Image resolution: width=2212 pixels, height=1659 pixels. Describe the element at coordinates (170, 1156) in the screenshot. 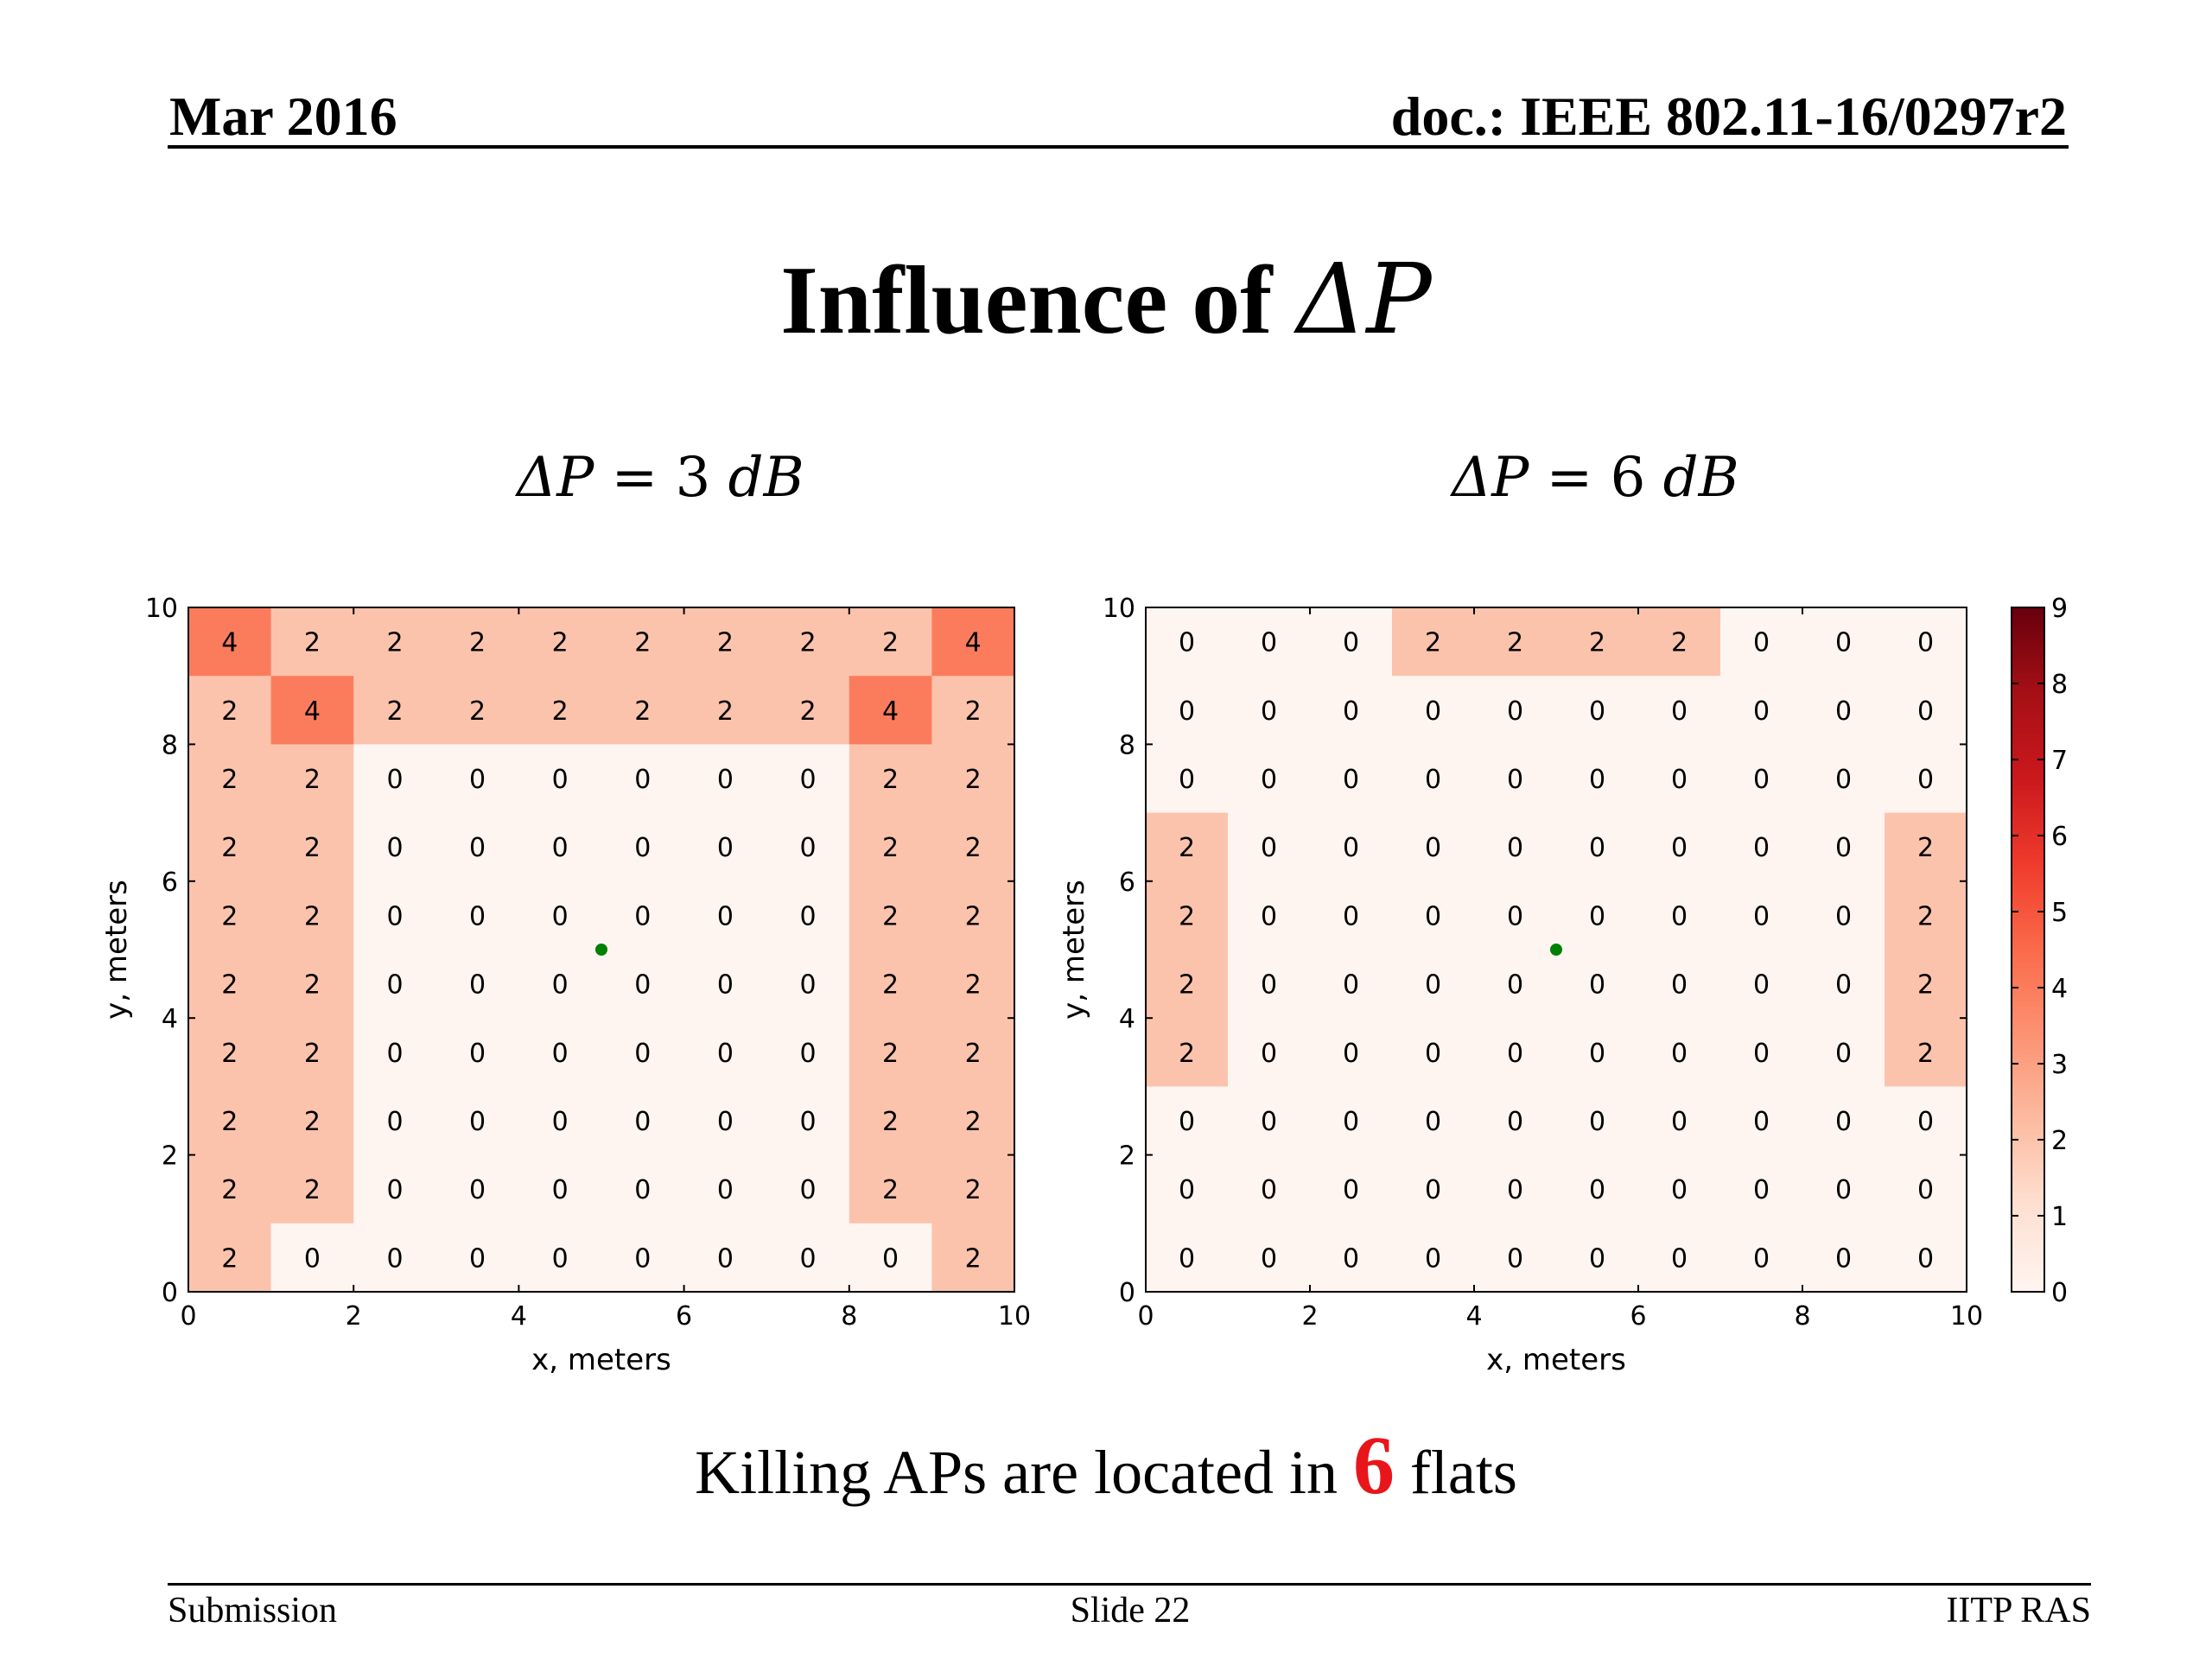

I see `y-tick-label: 2` at that location.